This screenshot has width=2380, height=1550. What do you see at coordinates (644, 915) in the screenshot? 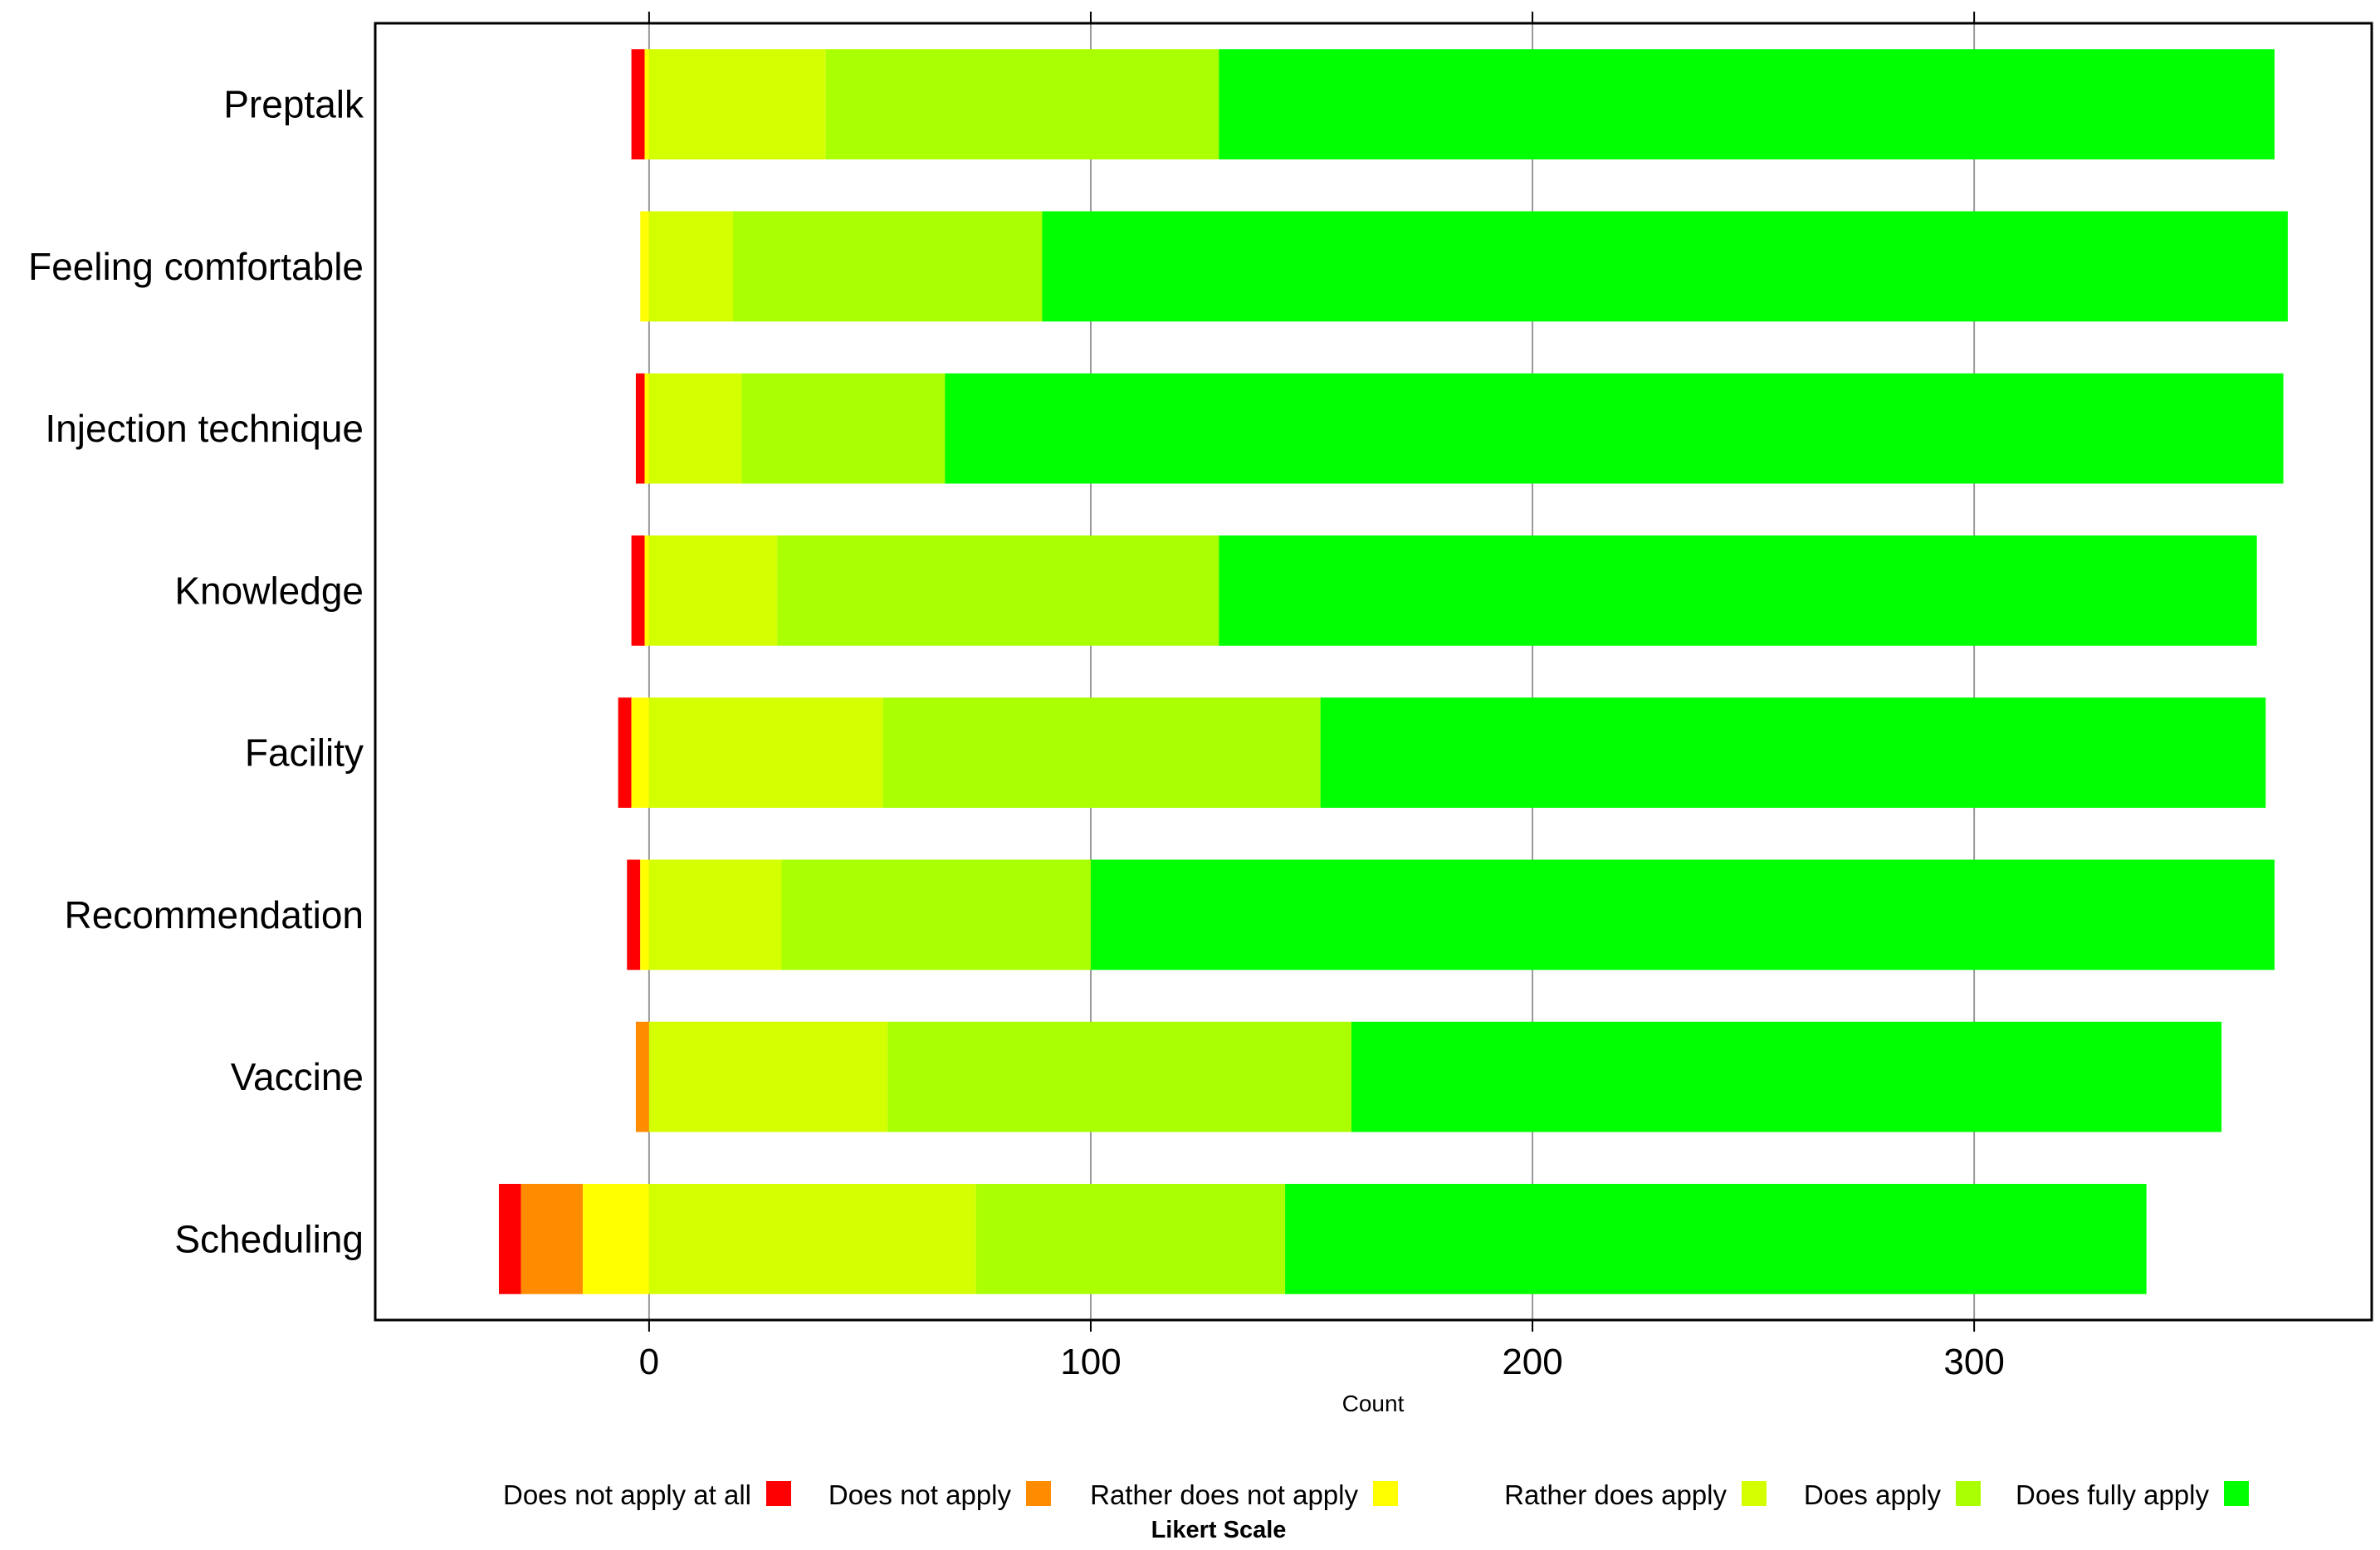
I see `bar-recommendation-rather-does-not-apply` at bounding box center [644, 915].